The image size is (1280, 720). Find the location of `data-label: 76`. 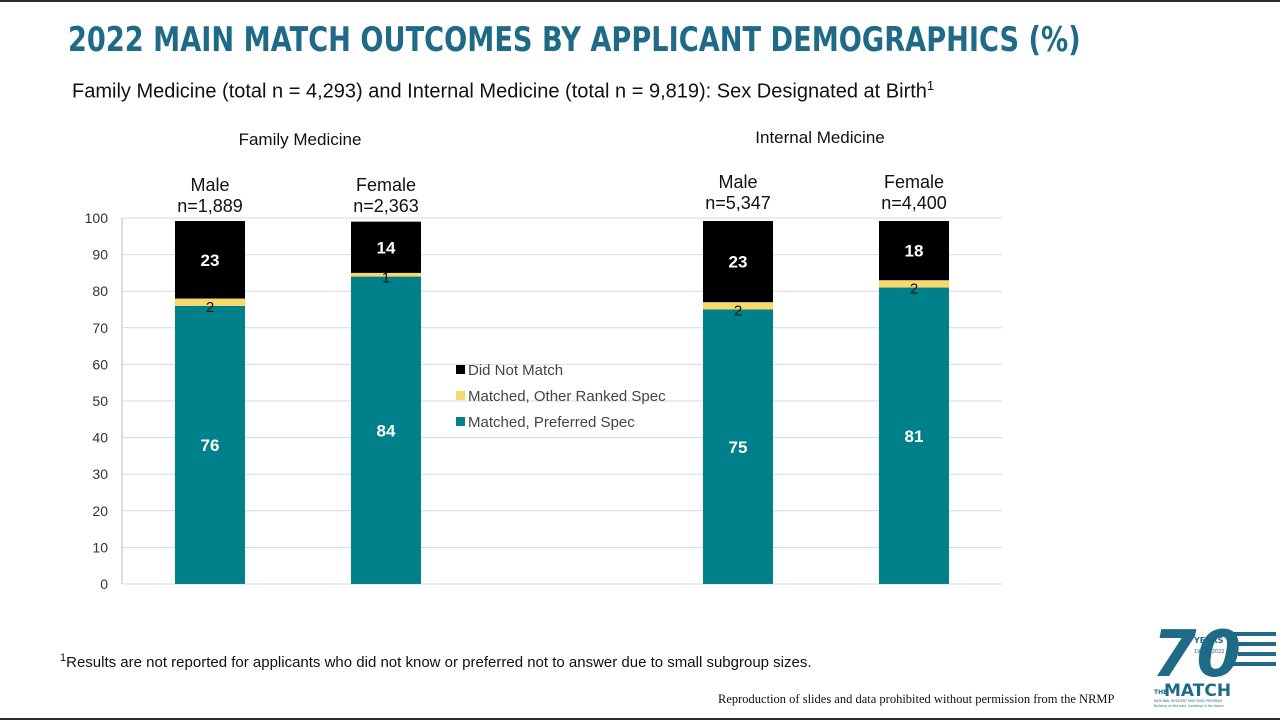

data-label: 76 is located at coordinates (210, 445).